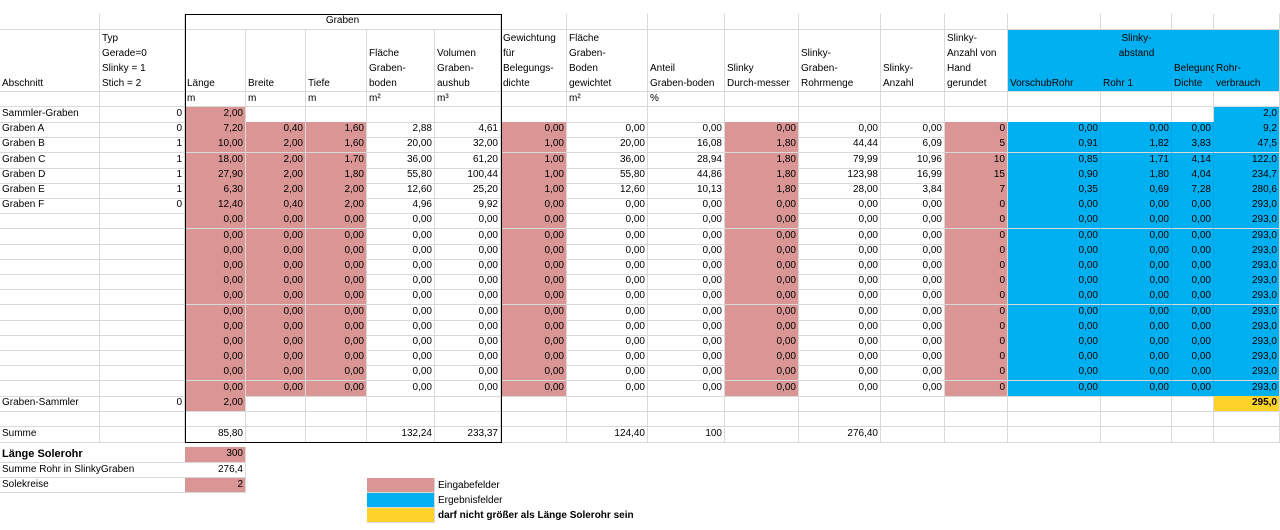  Describe the element at coordinates (336, 145) in the screenshot. I see `cell-tiefe: 1,60` at that location.